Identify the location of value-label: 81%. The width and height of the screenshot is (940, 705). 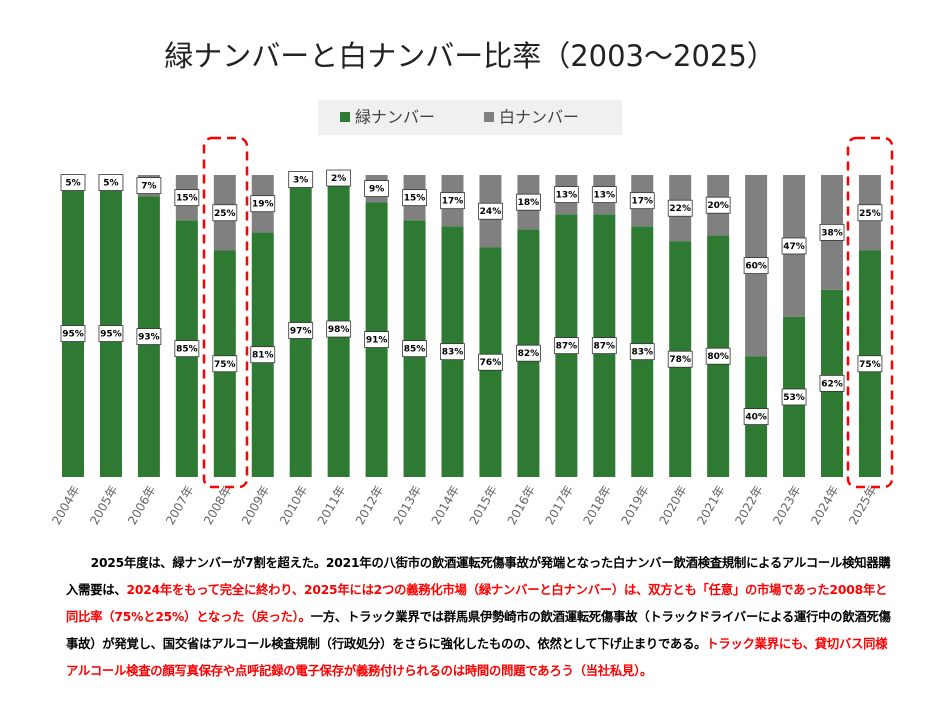
(263, 356).